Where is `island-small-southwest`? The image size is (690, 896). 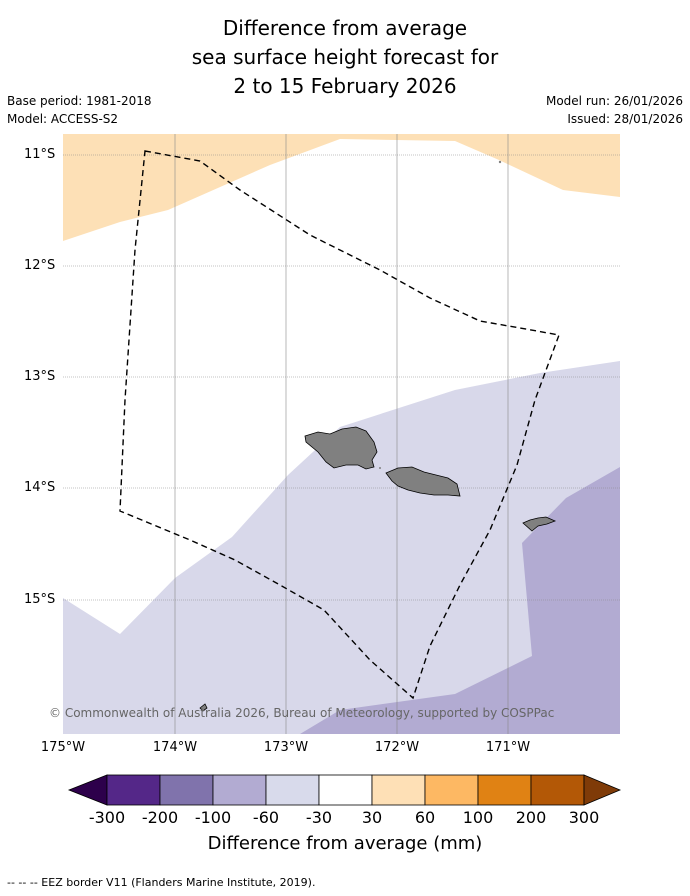
island-small-southwest is located at coordinates (203, 707).